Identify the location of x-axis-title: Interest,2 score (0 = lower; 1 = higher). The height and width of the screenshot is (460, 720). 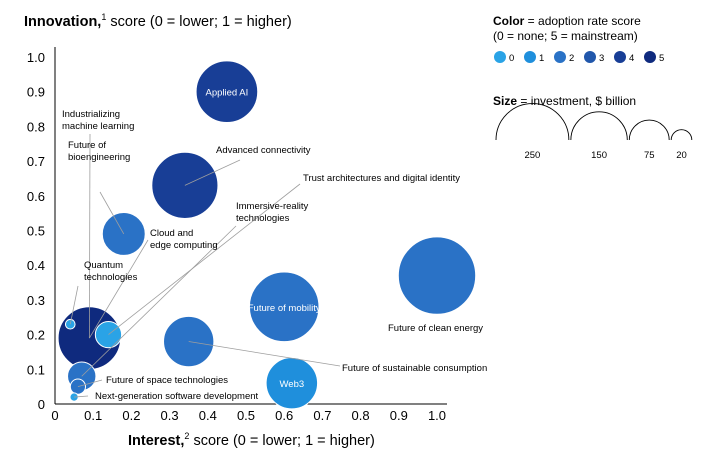
(251, 440).